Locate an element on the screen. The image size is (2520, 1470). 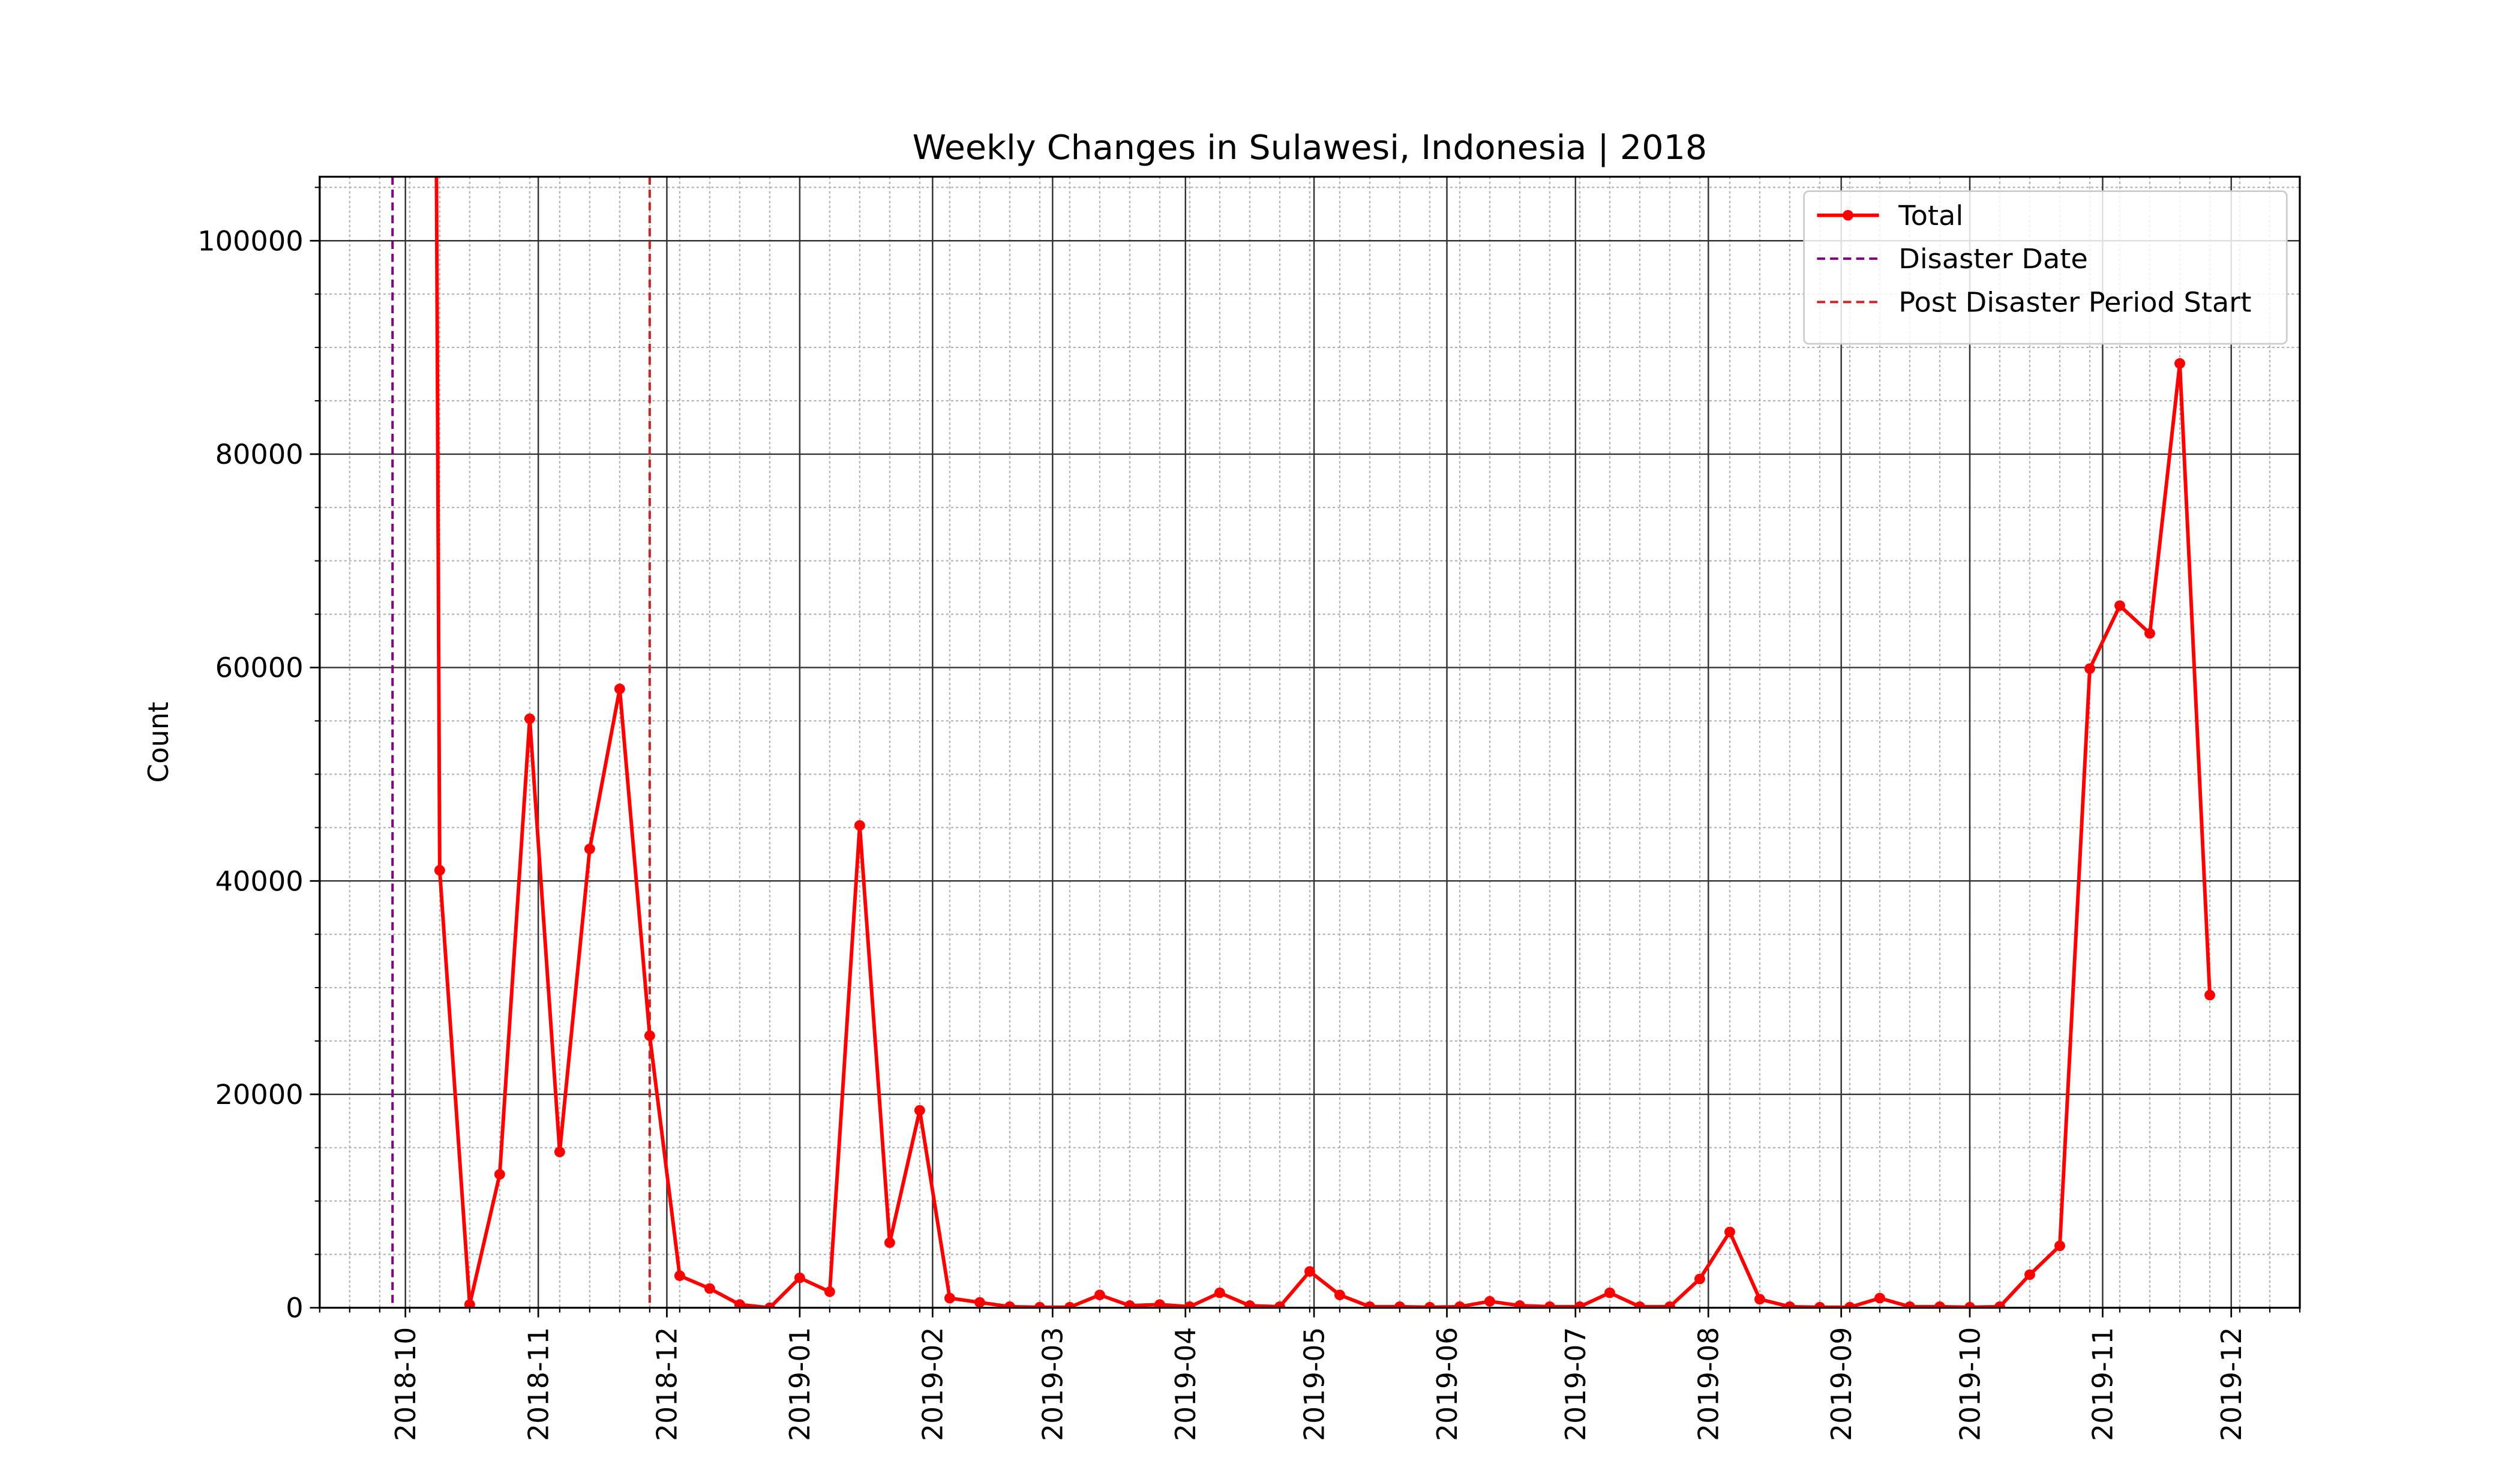
legend-marker is located at coordinates (1848, 215).